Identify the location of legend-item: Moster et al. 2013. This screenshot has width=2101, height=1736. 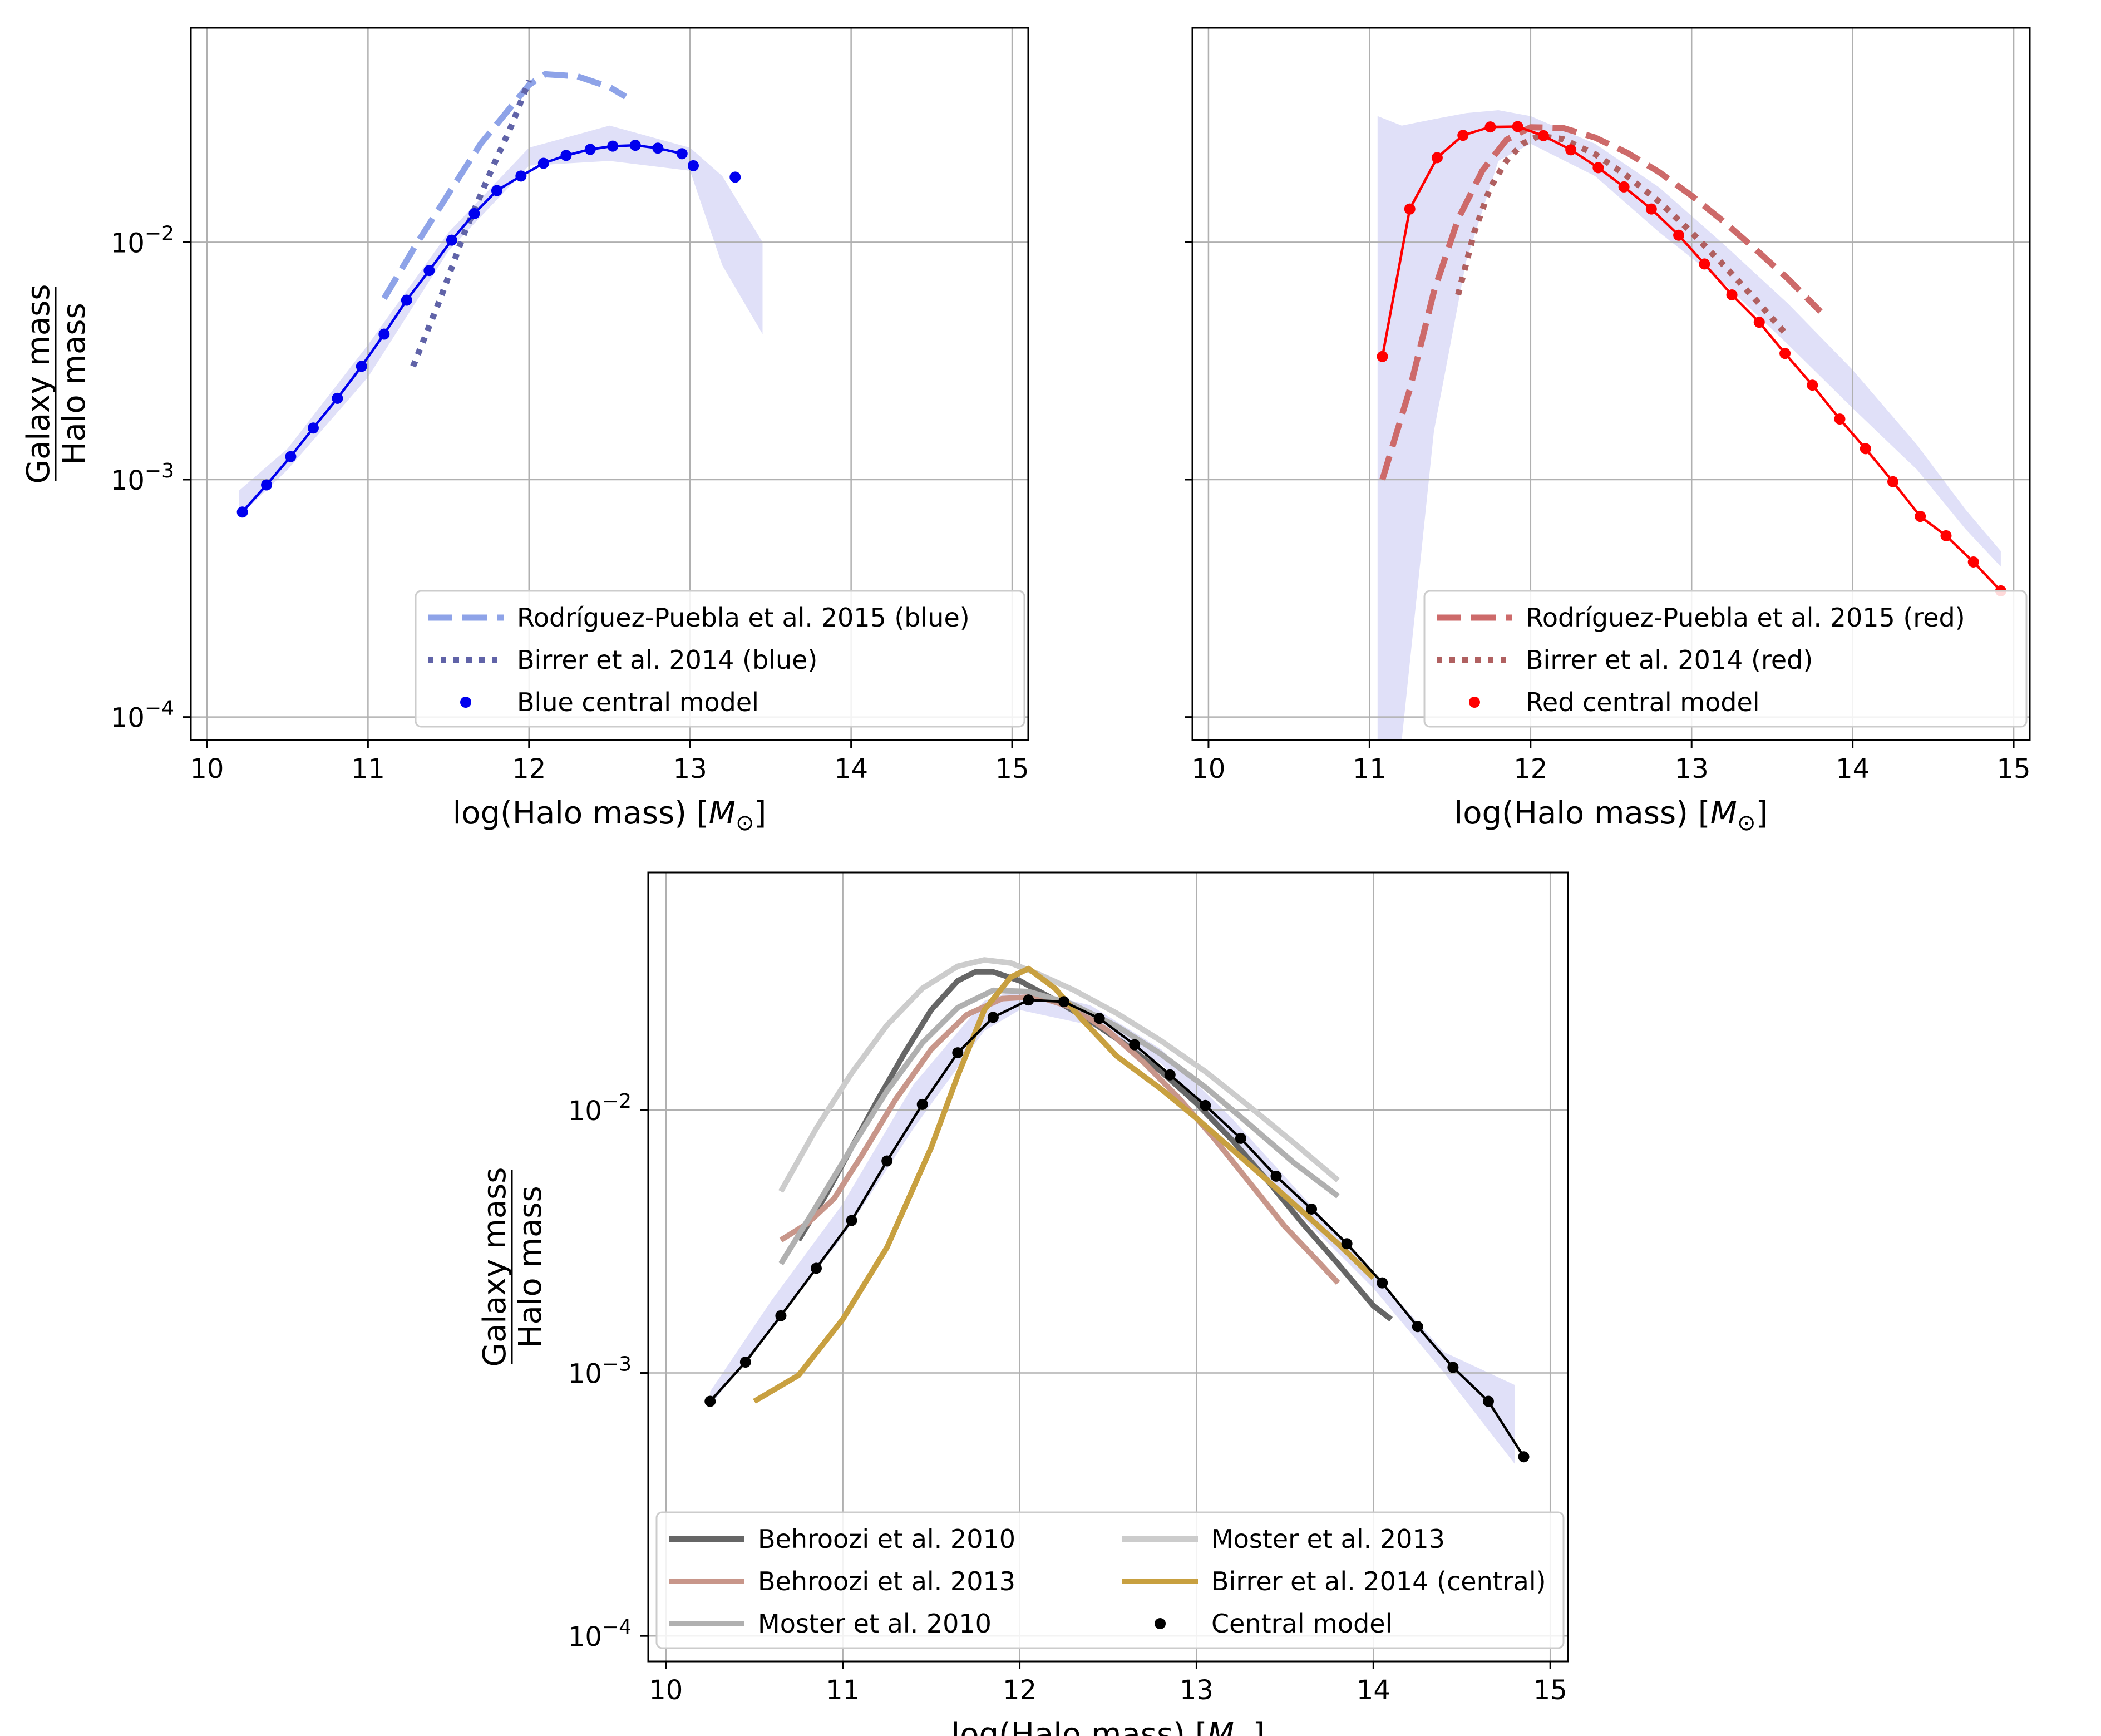
(1283, 1539).